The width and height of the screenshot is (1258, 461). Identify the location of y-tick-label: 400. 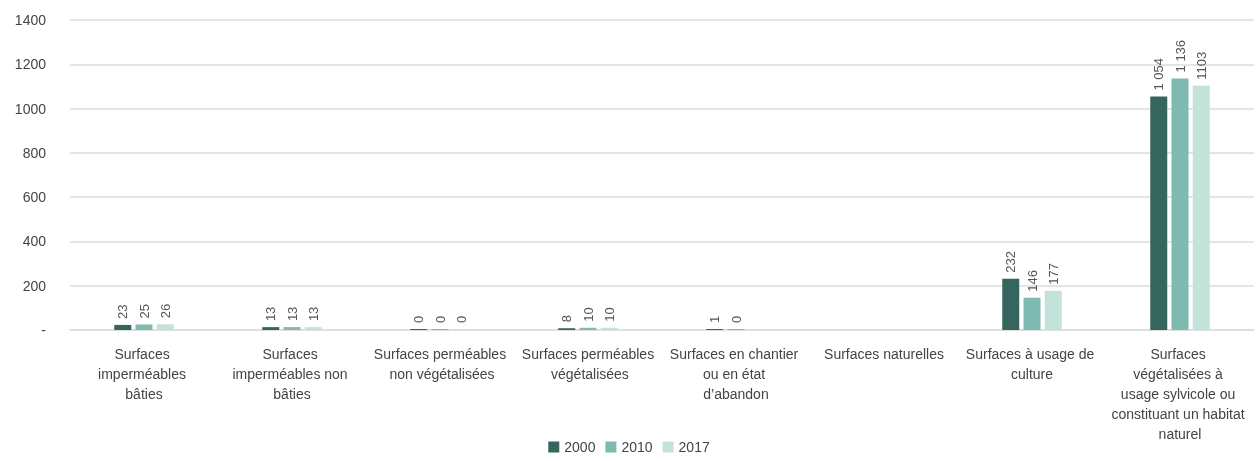
(34, 241).